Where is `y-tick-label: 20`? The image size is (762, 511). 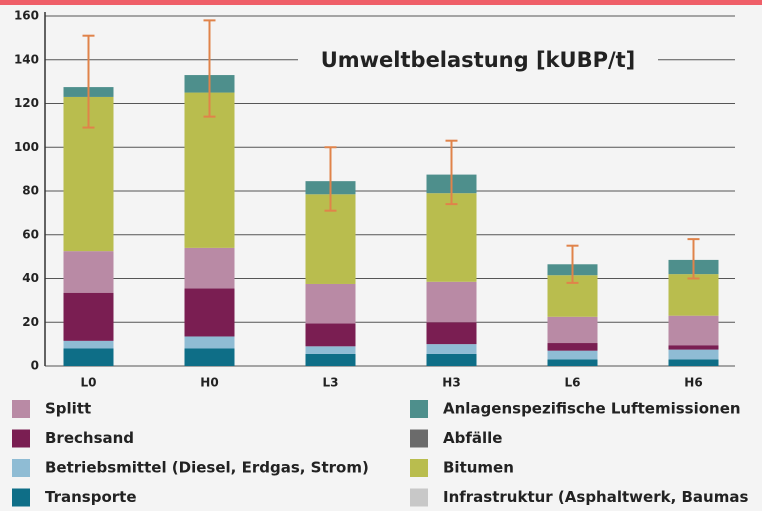
y-tick-label: 20 is located at coordinates (30, 322).